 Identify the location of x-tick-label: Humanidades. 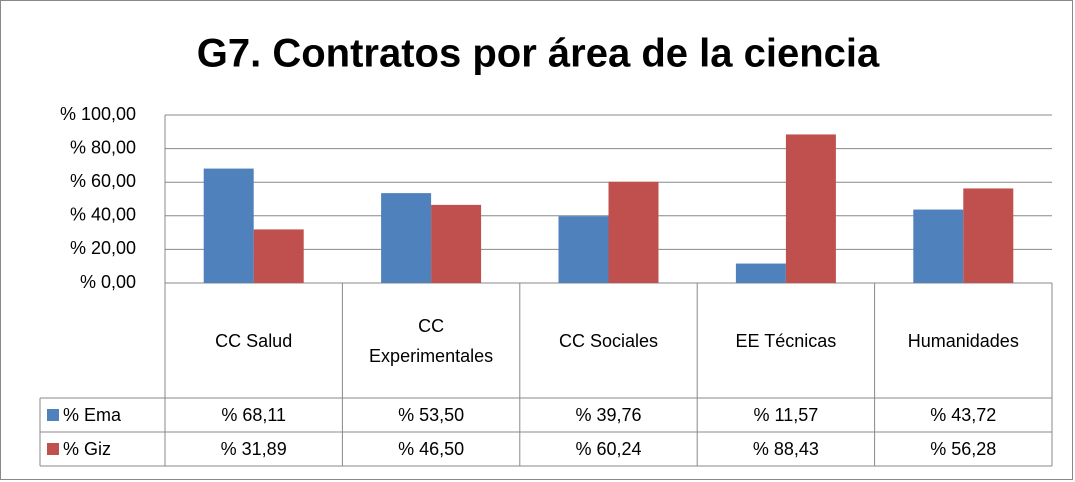
(963, 340).